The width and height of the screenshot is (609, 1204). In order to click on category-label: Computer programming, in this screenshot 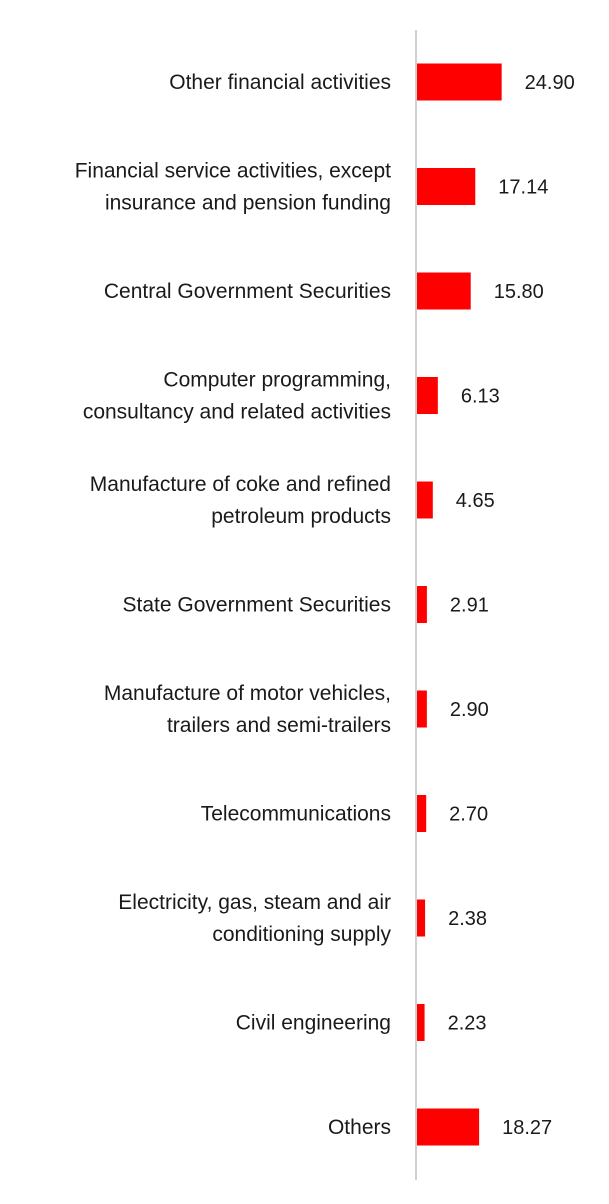, I will do `click(277, 380)`.